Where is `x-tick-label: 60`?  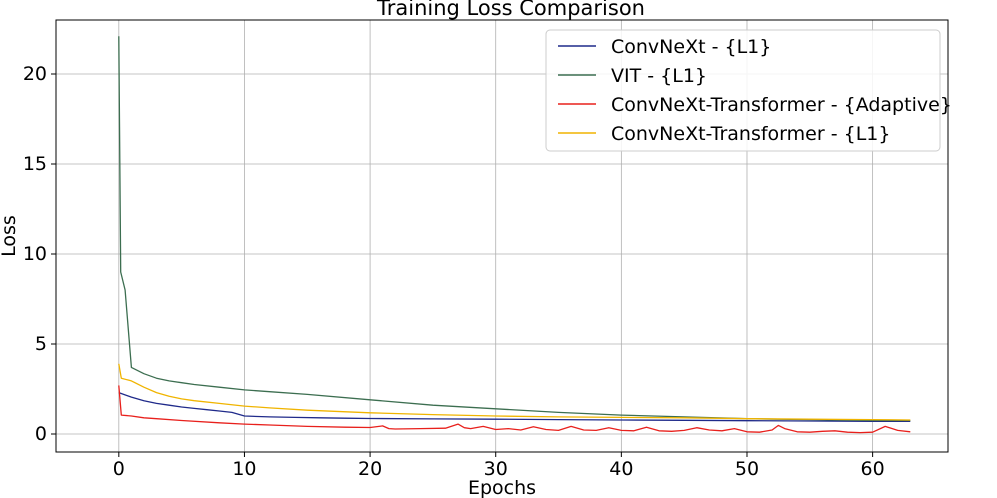 x-tick-label: 60 is located at coordinates (873, 469).